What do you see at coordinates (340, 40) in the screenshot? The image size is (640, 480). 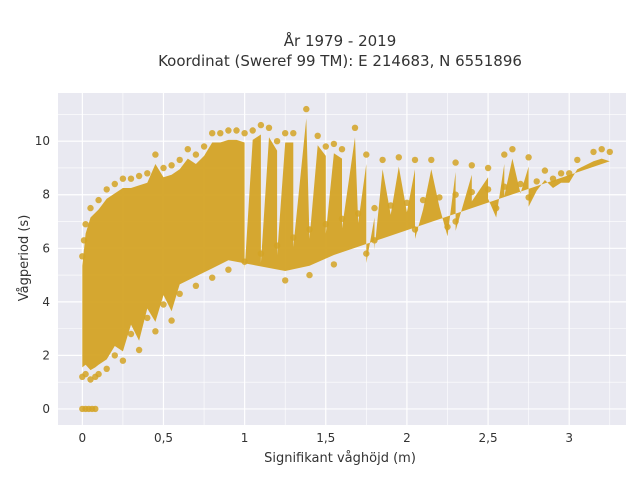 I see `chart-title-line-1: År 1979 - 2019` at bounding box center [340, 40].